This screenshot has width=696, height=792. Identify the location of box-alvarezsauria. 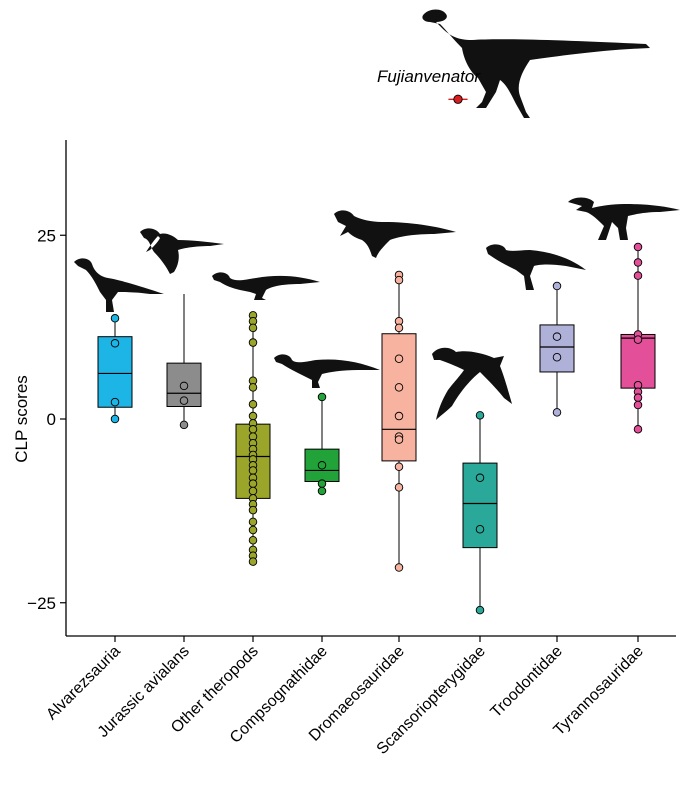
(115, 372).